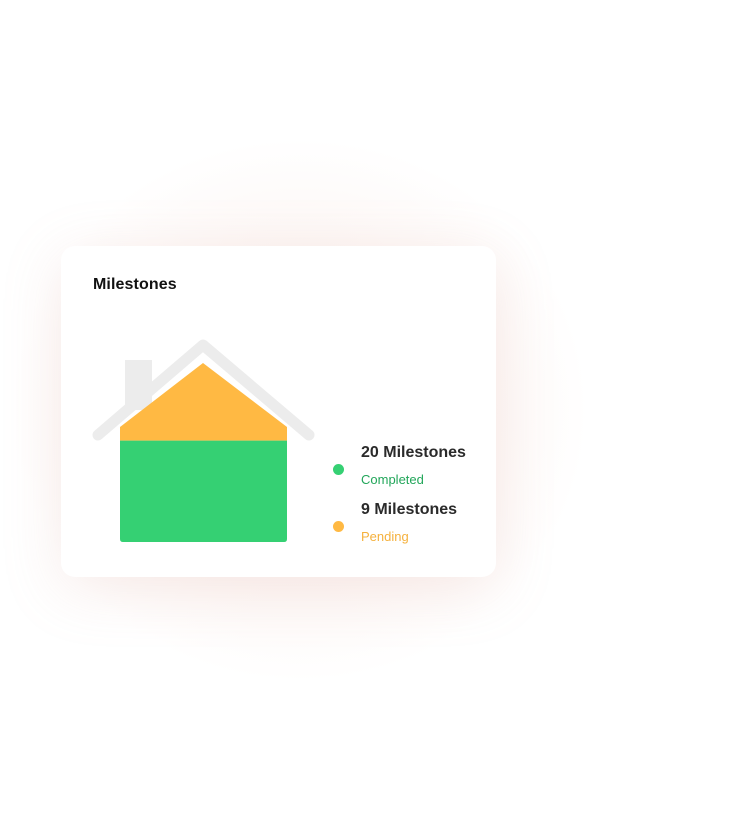 This screenshot has height=833, width=747. I want to click on house-chart, so click(203, 440).